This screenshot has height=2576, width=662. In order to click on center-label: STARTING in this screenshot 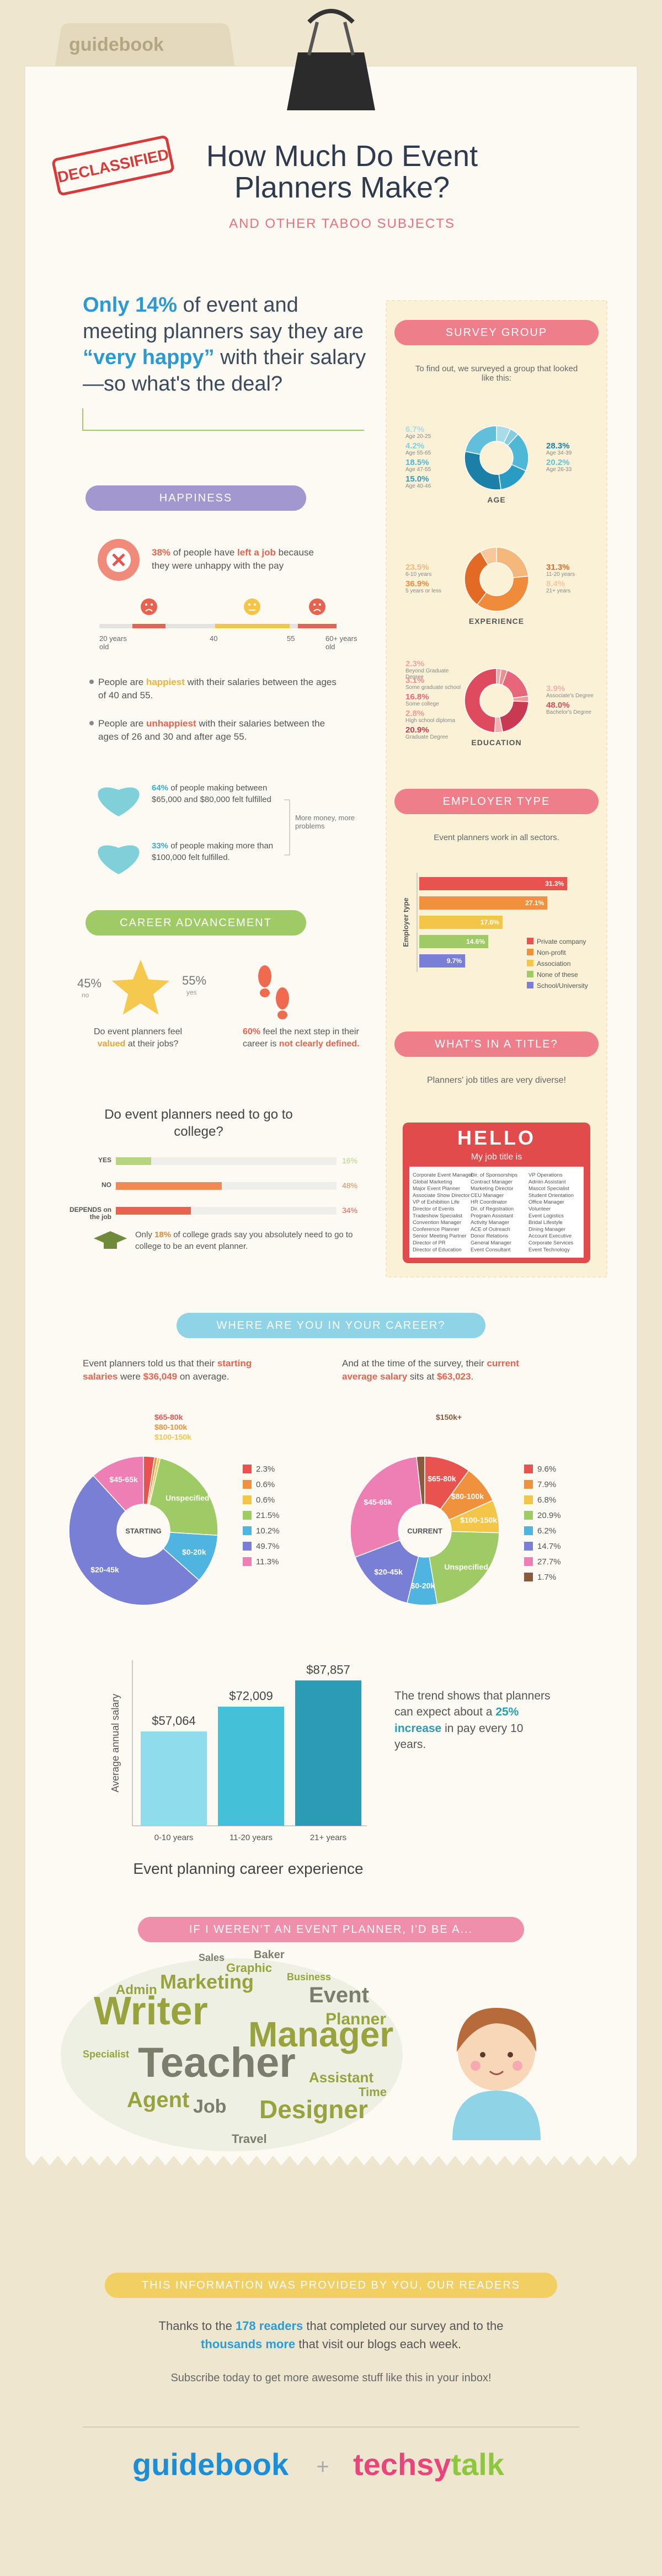, I will do `click(143, 1531)`.